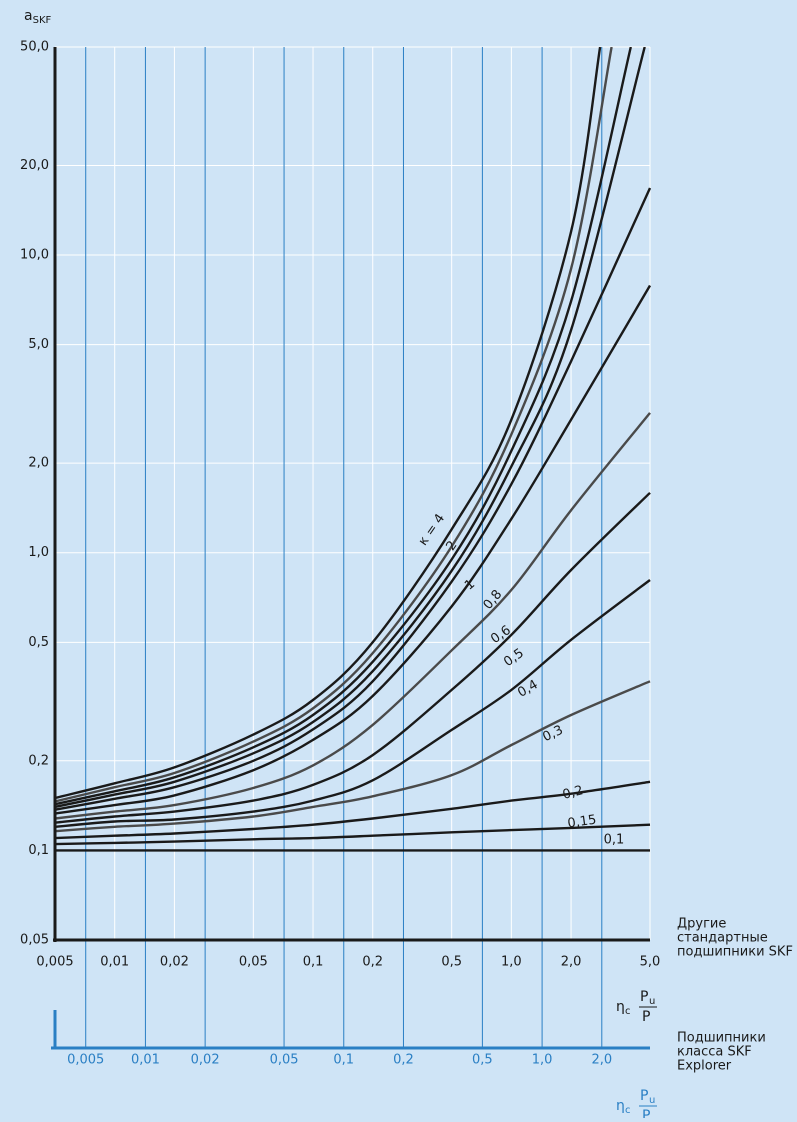  What do you see at coordinates (34, 165) in the screenshot?
I see `y-tick-label: 20,0` at bounding box center [34, 165].